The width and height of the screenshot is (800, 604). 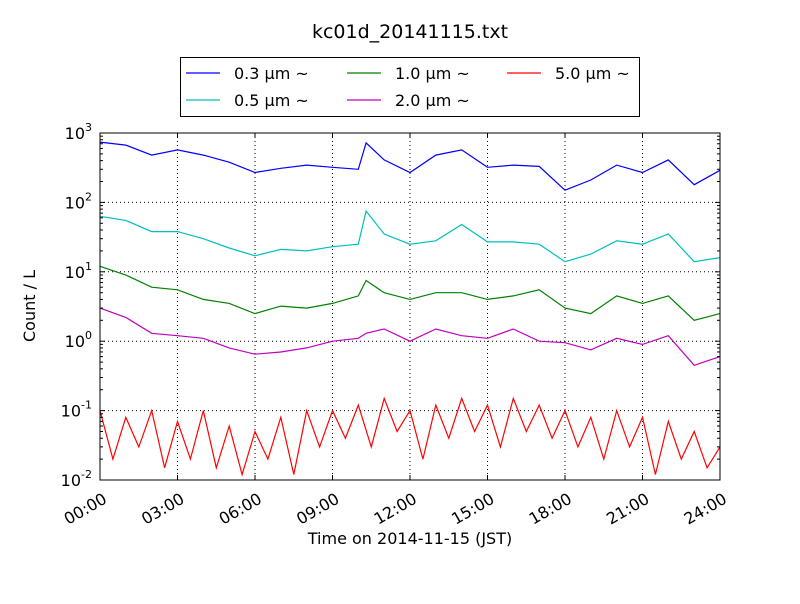 I want to click on y-tick-label: 10¹, so click(x=78, y=271).